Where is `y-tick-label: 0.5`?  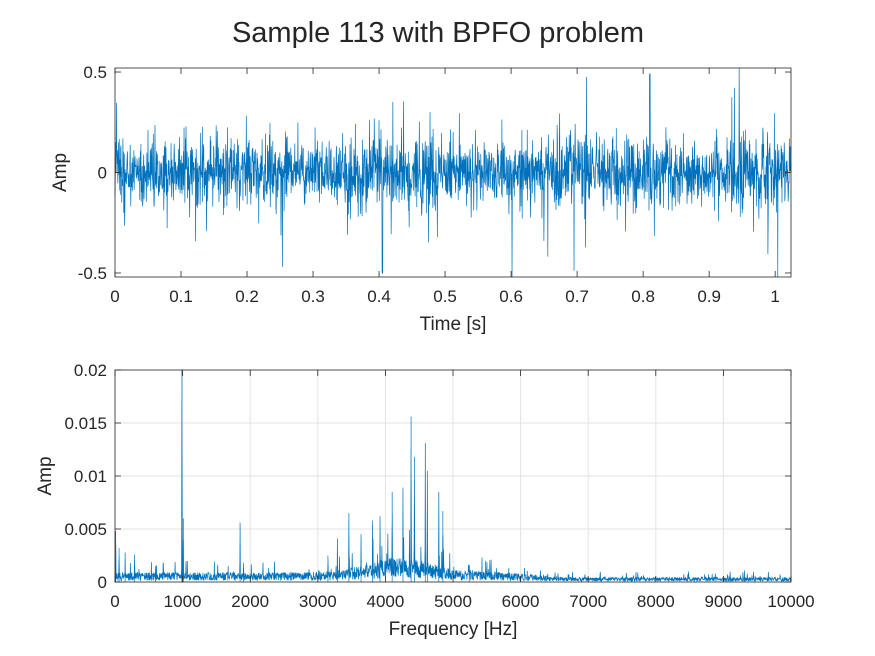 y-tick-label: 0.5 is located at coordinates (95, 72).